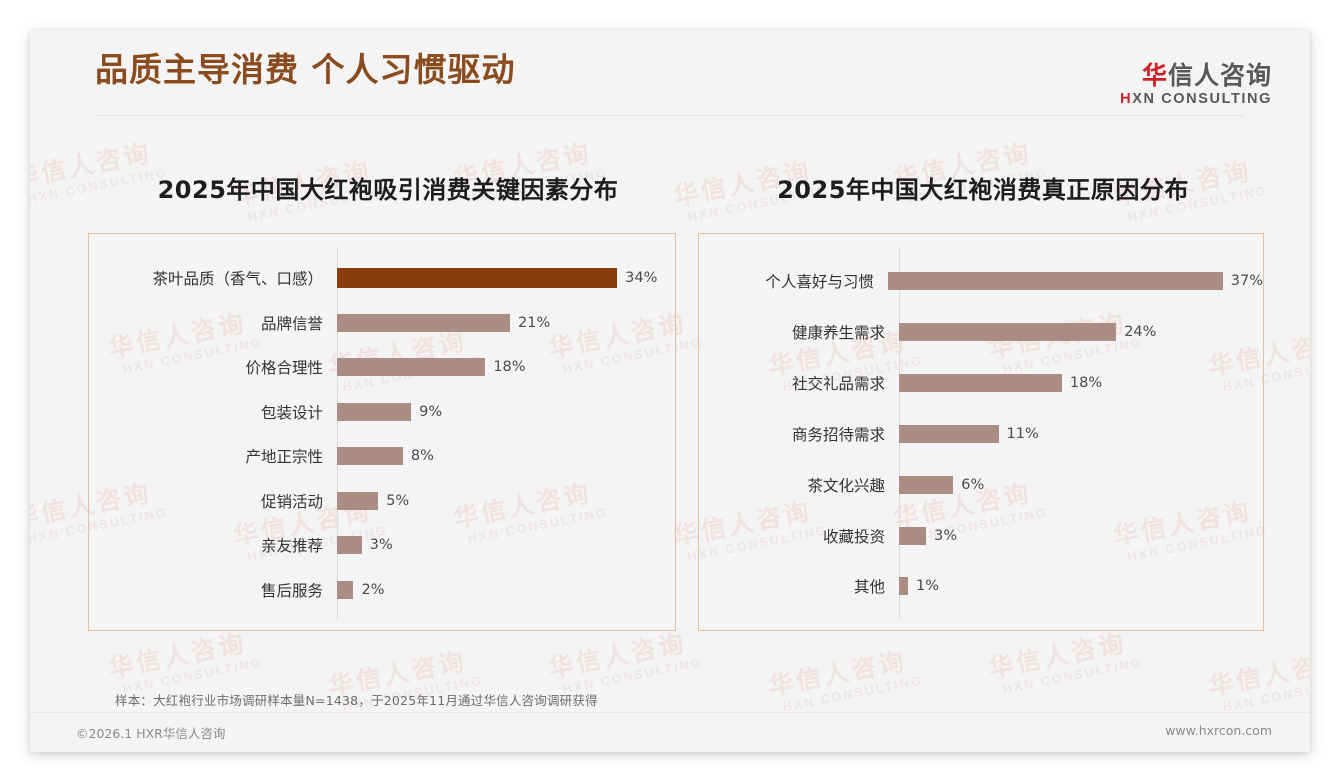  What do you see at coordinates (1246, 281) in the screenshot?
I see `bar-value-label: 37%` at bounding box center [1246, 281].